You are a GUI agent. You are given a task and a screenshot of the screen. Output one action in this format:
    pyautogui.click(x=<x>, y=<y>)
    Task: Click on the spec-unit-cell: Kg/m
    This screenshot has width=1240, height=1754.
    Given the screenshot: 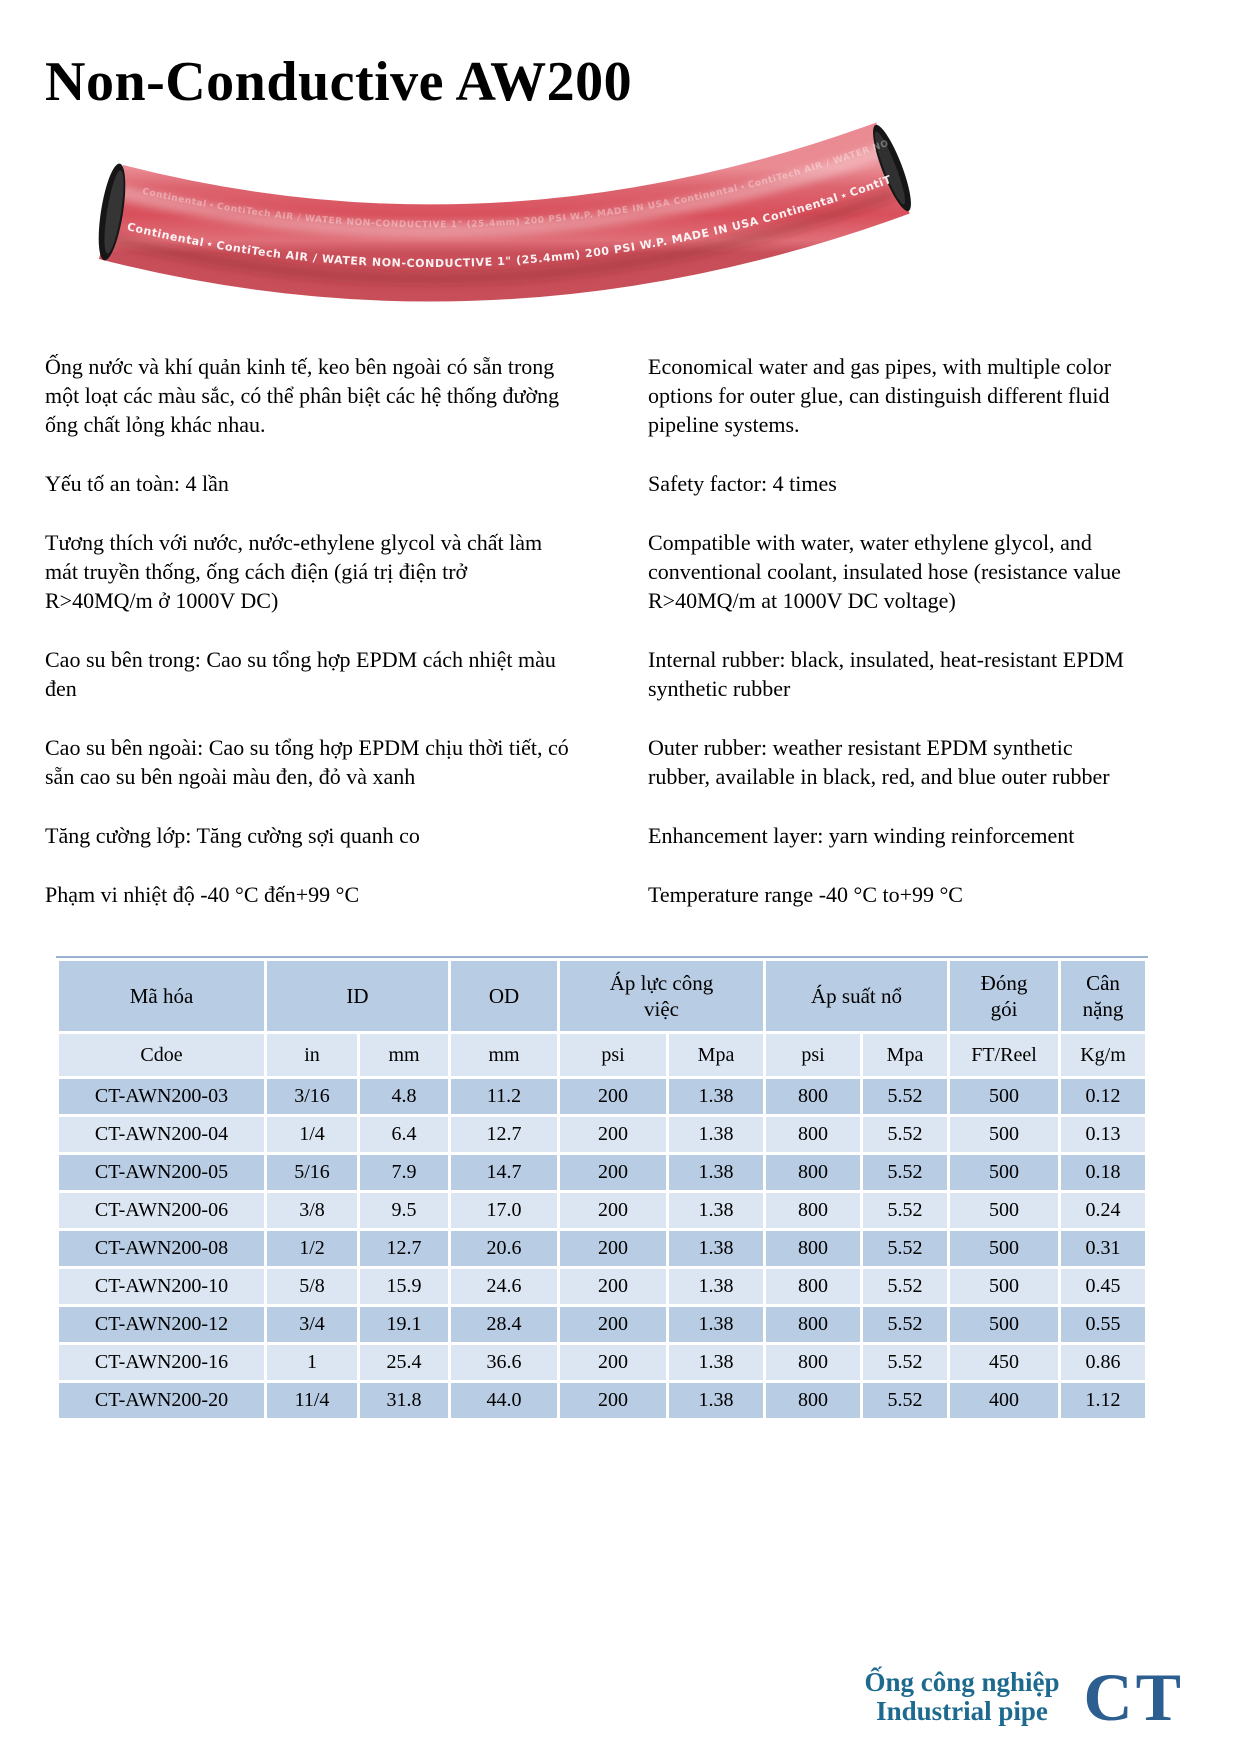 What is the action you would take?
    pyautogui.click(x=1103, y=1055)
    